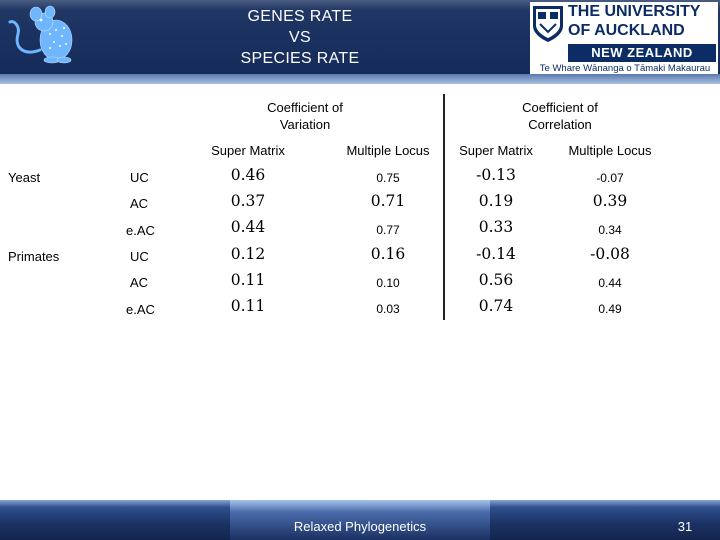  Describe the element at coordinates (388, 283) in the screenshot. I see `table-cell: 0.10` at that location.